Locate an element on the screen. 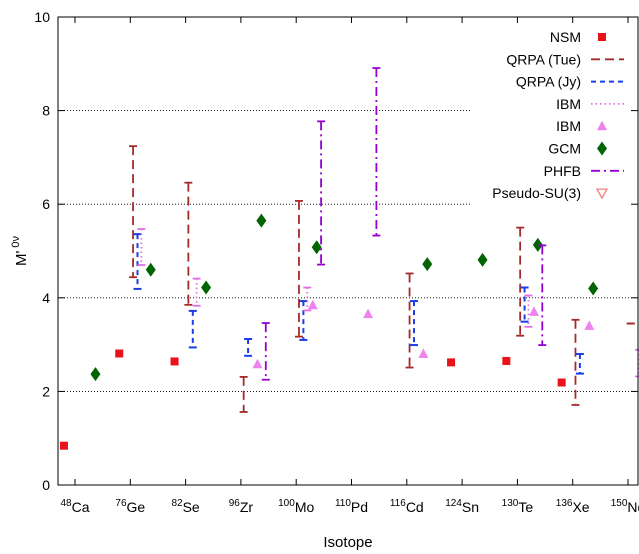  x-tick-label: 150Nd is located at coordinates (625, 506).